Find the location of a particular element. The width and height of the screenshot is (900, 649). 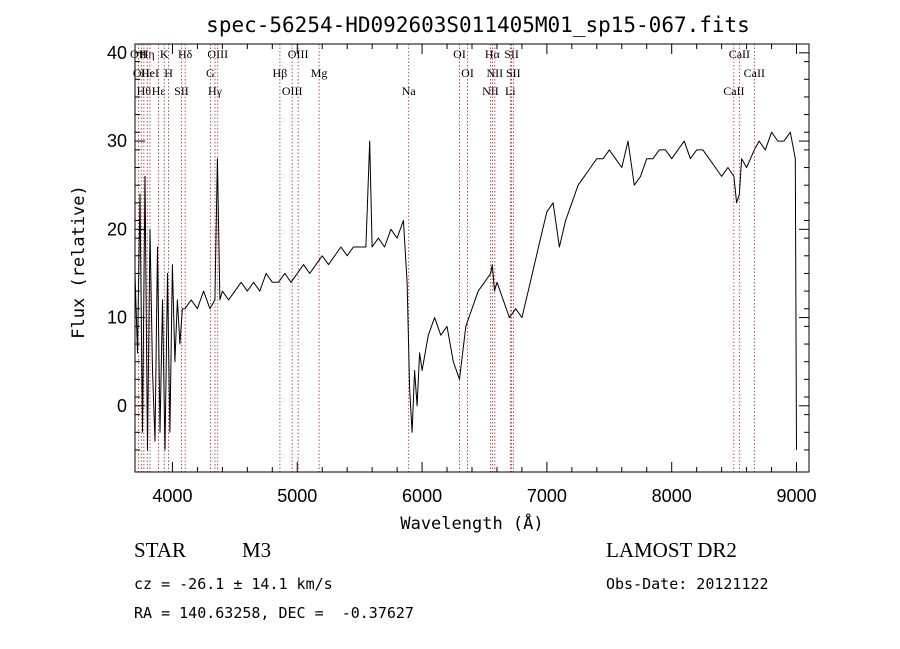

line-marker-label: K is located at coordinates (164, 54).